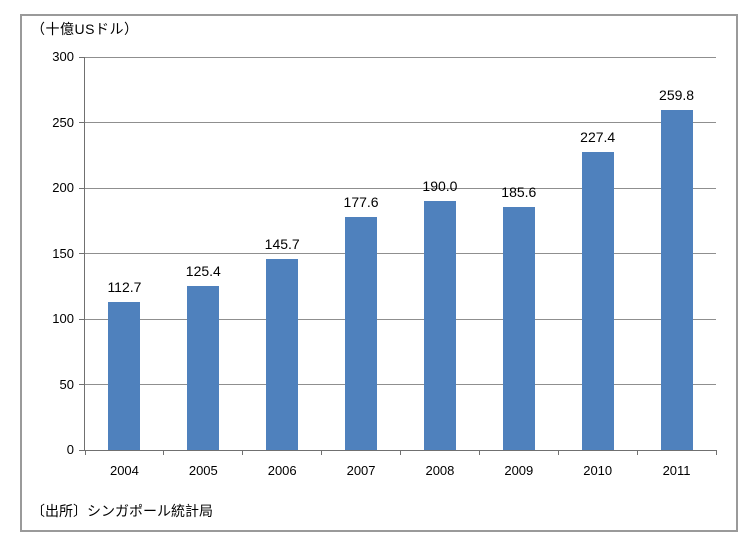 The image size is (744, 541). Describe the element at coordinates (124, 287) in the screenshot. I see `bar-value-label: 112.7` at that location.